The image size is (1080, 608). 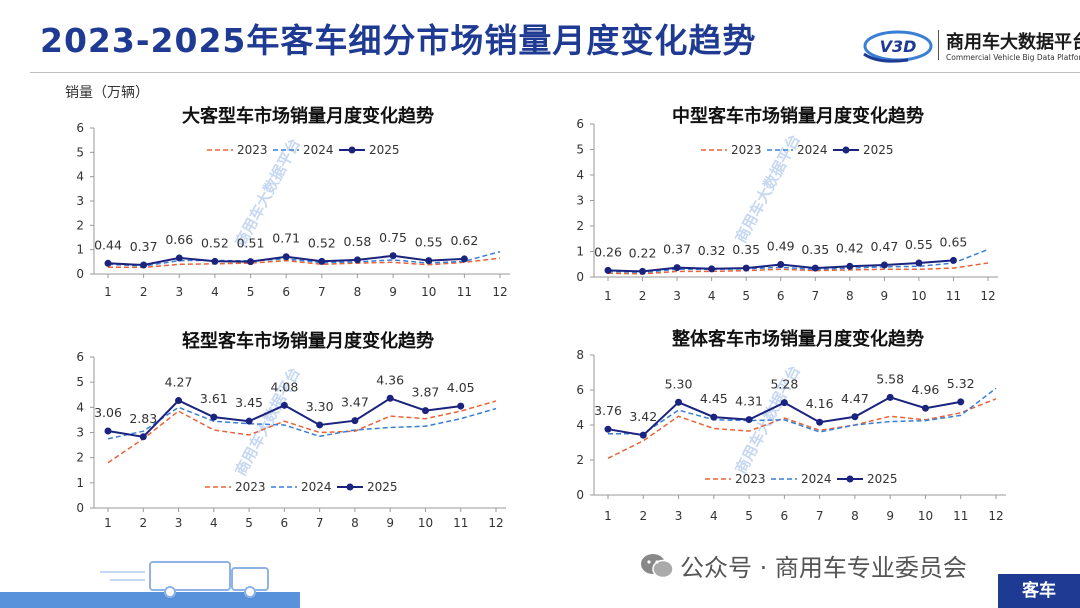 I want to click on data-label: 4.45, so click(x=714, y=398).